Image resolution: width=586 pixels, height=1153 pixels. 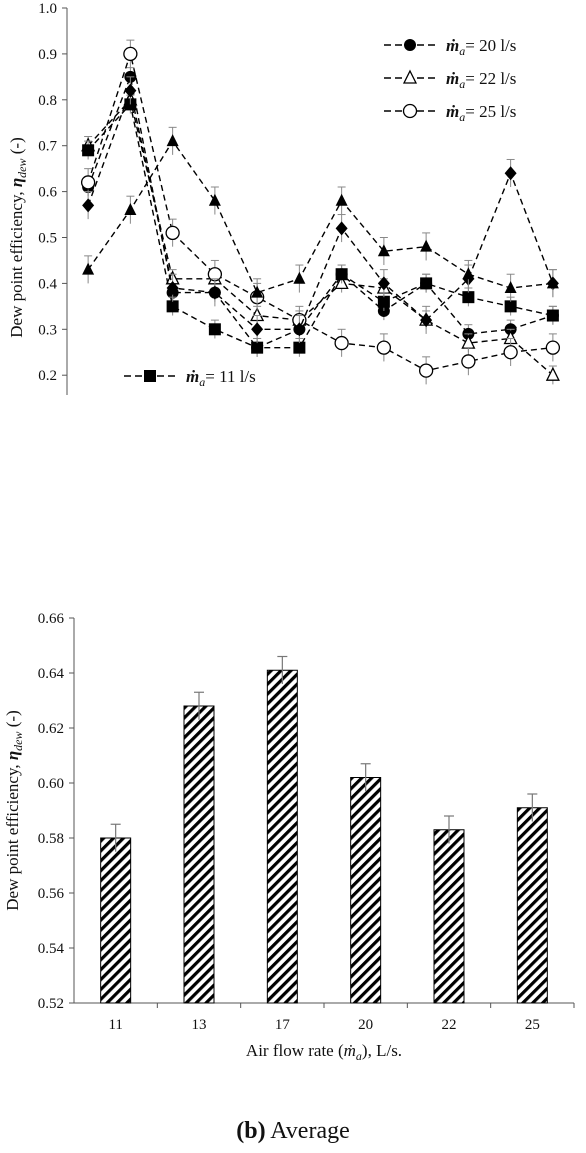 I want to click on x-tick-label: 22, so click(x=449, y=1025).